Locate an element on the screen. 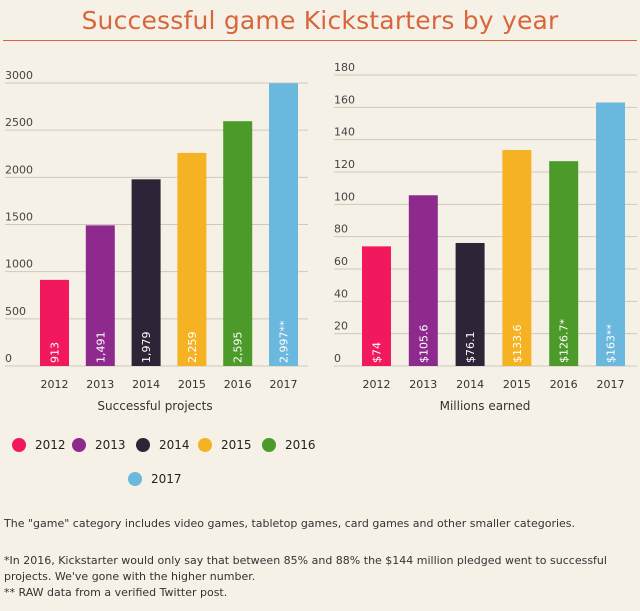 The image size is (640, 611). legend-item-2016: 2016 is located at coordinates (289, 445).